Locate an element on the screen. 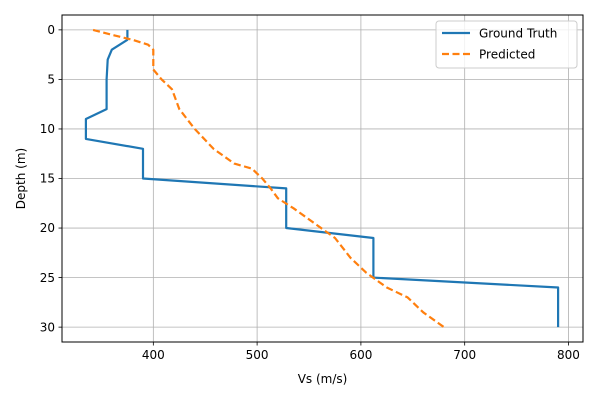  legend-ground-truth-label: Ground Truth is located at coordinates (518, 34).